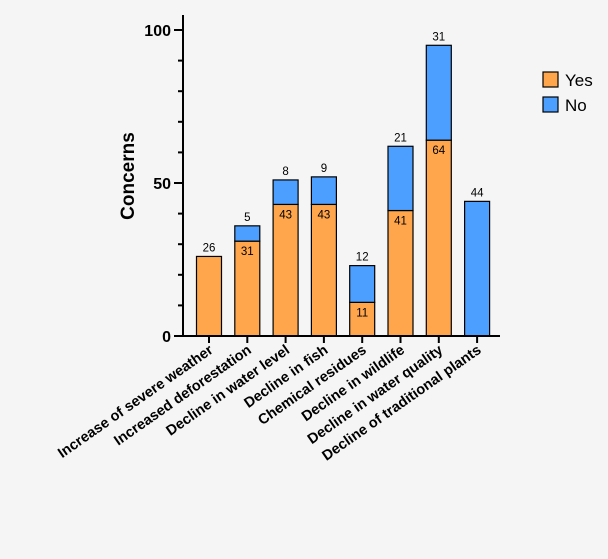 The height and width of the screenshot is (559, 608). What do you see at coordinates (157, 31) in the screenshot?
I see `y-tick-label: 100` at bounding box center [157, 31].